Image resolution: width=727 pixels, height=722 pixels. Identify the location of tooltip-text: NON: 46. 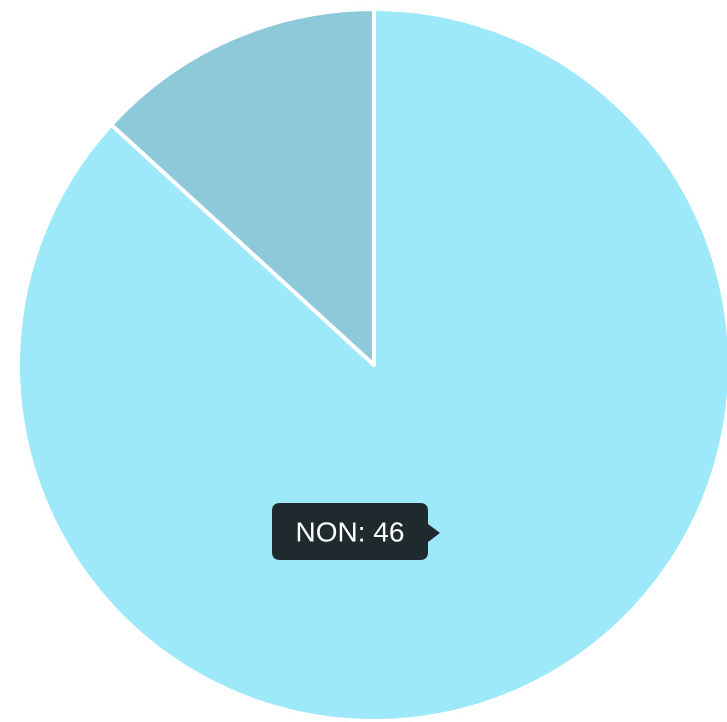
(350, 531).